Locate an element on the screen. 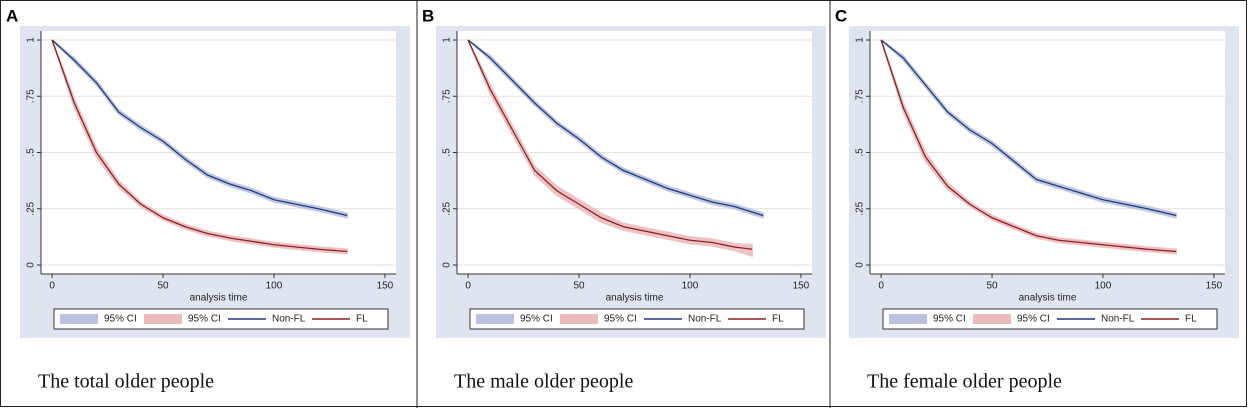 Image resolution: width=1248 pixels, height=408 pixels. panel-label: B is located at coordinates (428, 15).